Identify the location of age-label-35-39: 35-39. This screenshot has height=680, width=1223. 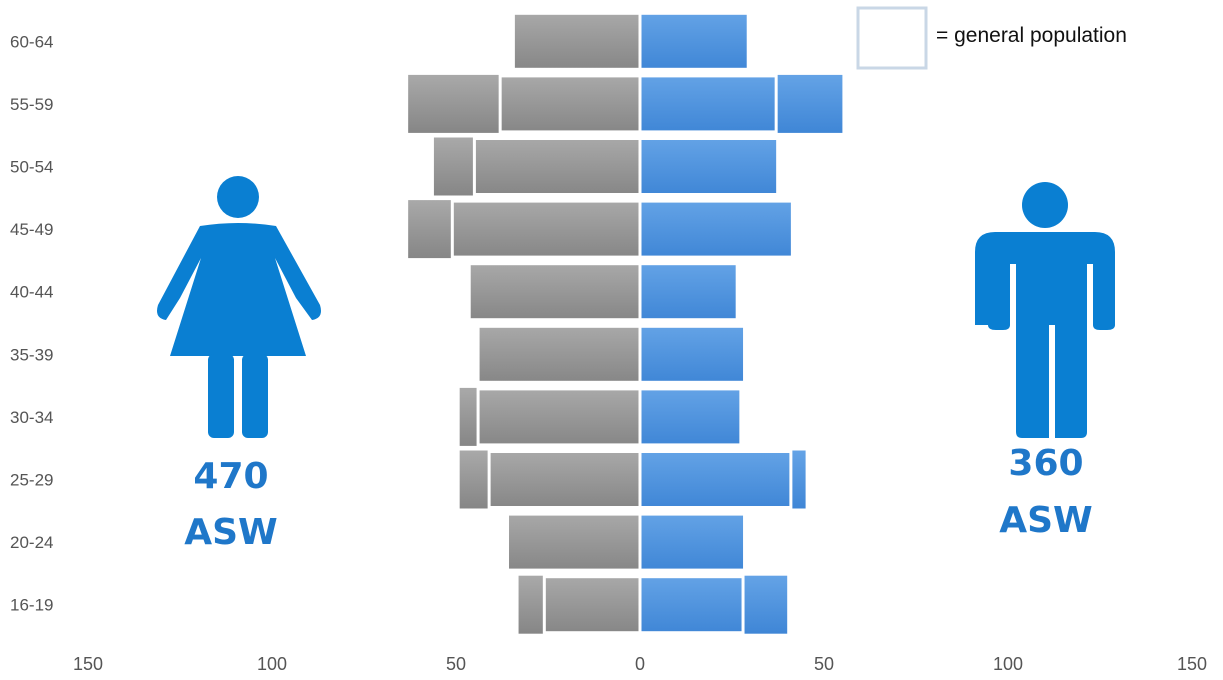
(31, 354).